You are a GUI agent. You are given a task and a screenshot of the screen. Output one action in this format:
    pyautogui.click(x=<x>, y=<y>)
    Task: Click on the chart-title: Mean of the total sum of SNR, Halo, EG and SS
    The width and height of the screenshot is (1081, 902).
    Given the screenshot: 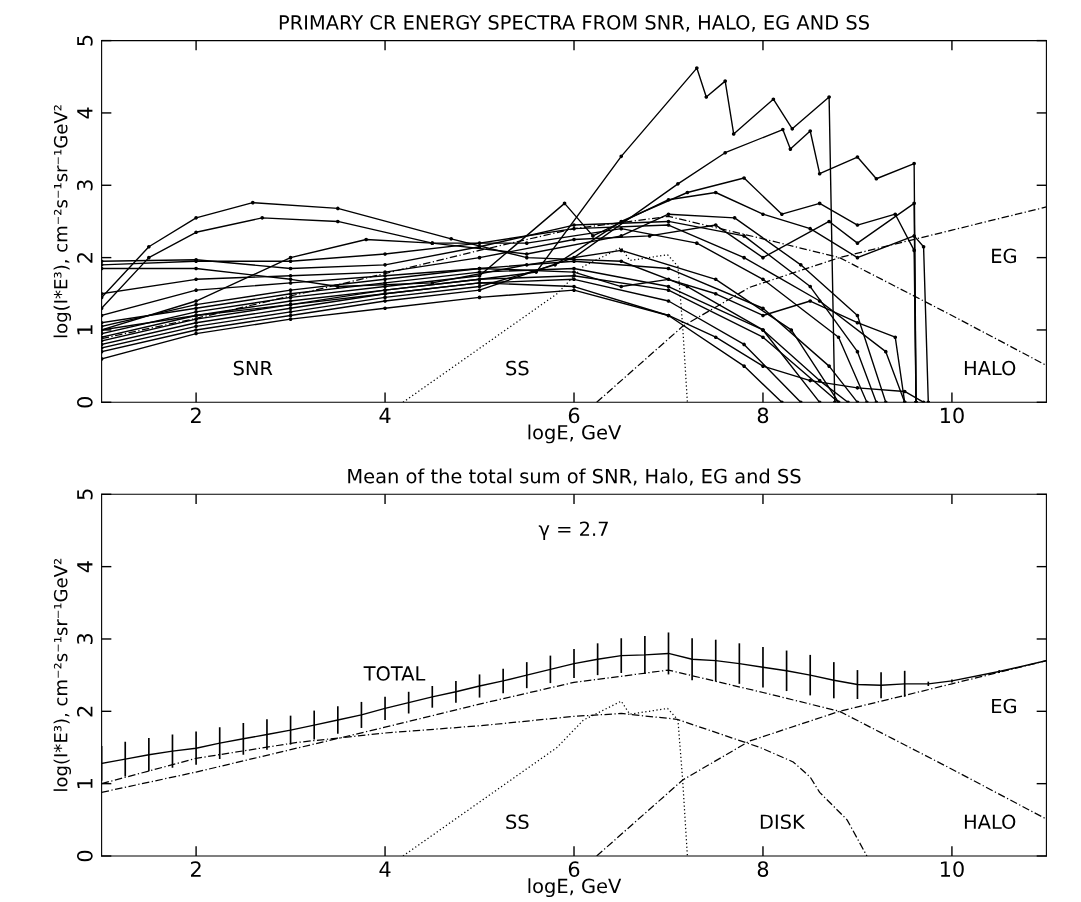 What is the action you would take?
    pyautogui.click(x=574, y=477)
    